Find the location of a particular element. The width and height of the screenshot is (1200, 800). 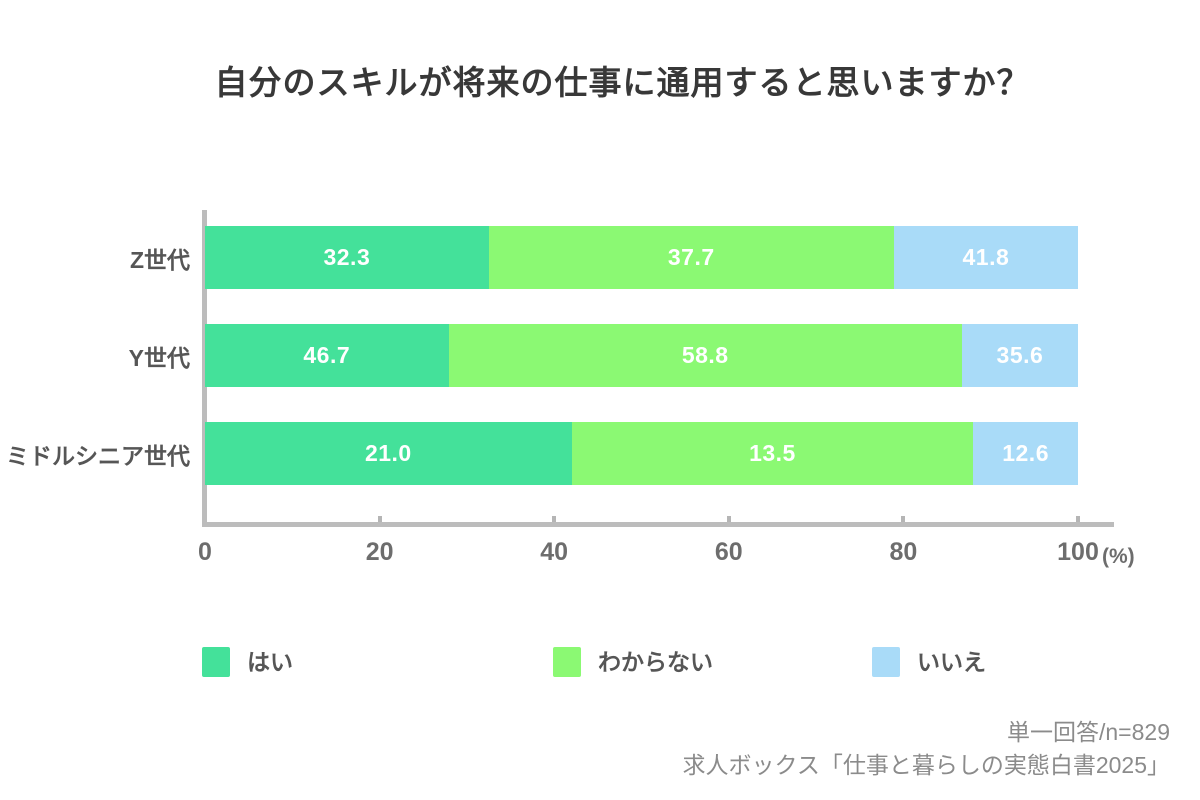

source-note: 単一回答/n=829 求人ボックス「仕事と暮らしの実態白書2025」 is located at coordinates (926, 749).